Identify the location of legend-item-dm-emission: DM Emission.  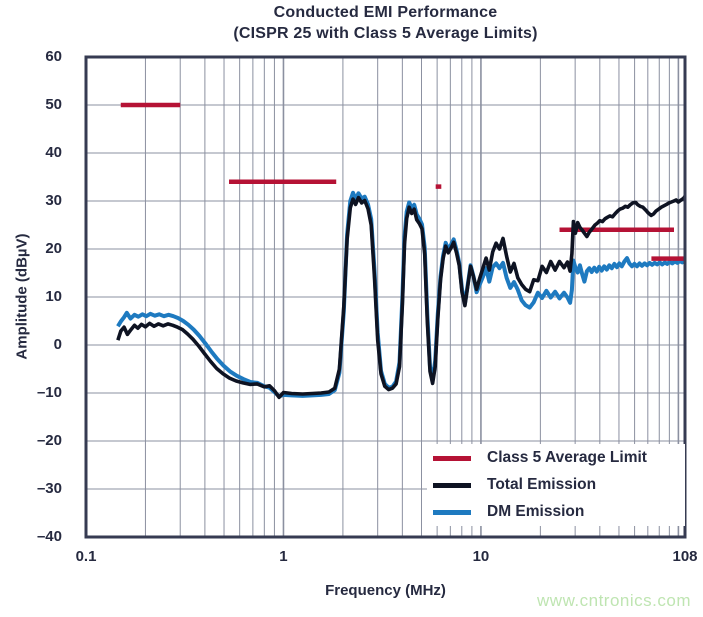
(556, 512).